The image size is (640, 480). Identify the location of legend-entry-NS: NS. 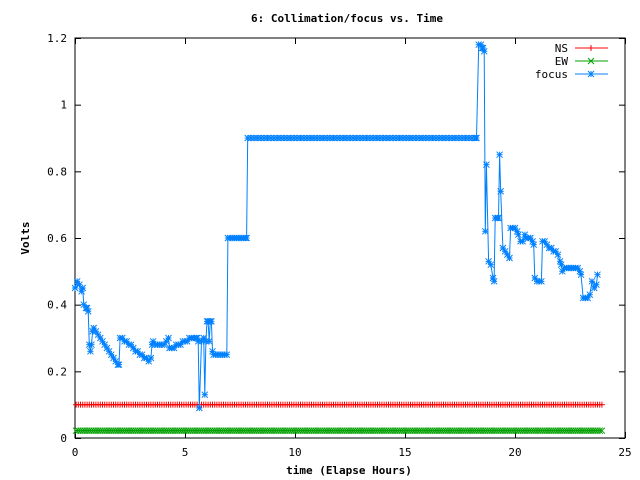
(581, 48).